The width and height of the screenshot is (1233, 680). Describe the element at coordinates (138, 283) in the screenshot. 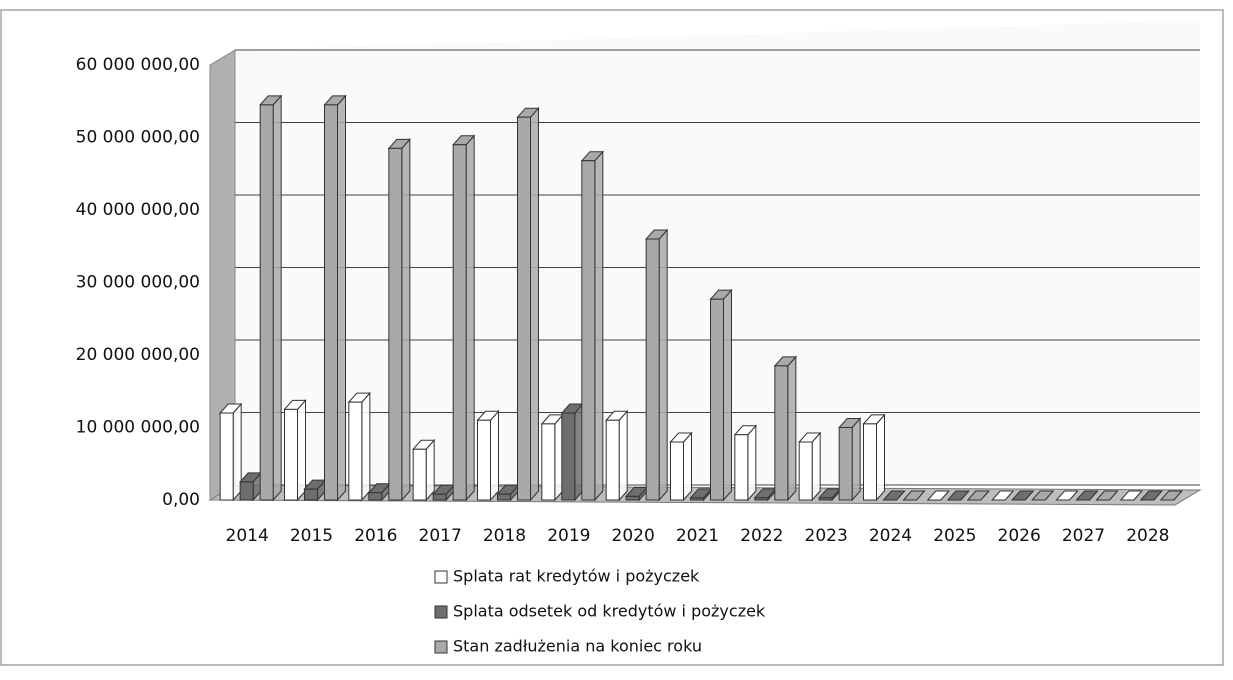

I see `y-tick-label: 30 000 000,00` at that location.